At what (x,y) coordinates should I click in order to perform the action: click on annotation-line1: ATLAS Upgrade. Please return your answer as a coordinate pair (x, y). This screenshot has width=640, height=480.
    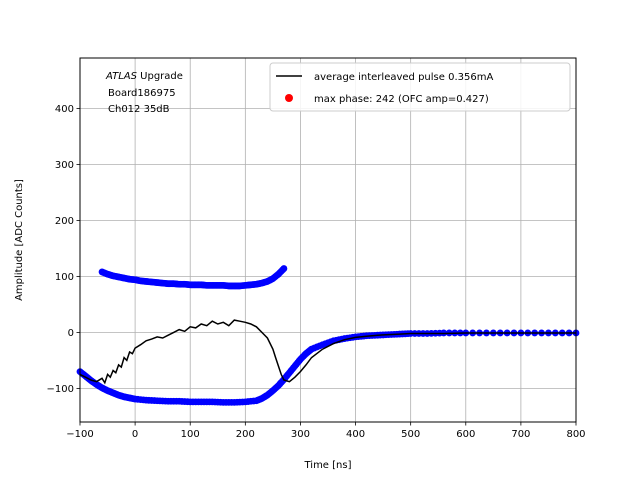
    Looking at the image, I should click on (144, 76).